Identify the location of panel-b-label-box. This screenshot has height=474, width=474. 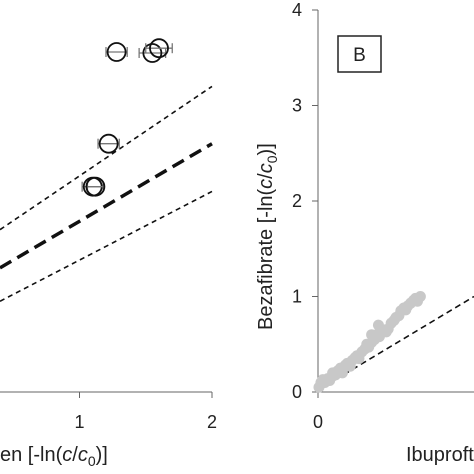
(359, 54).